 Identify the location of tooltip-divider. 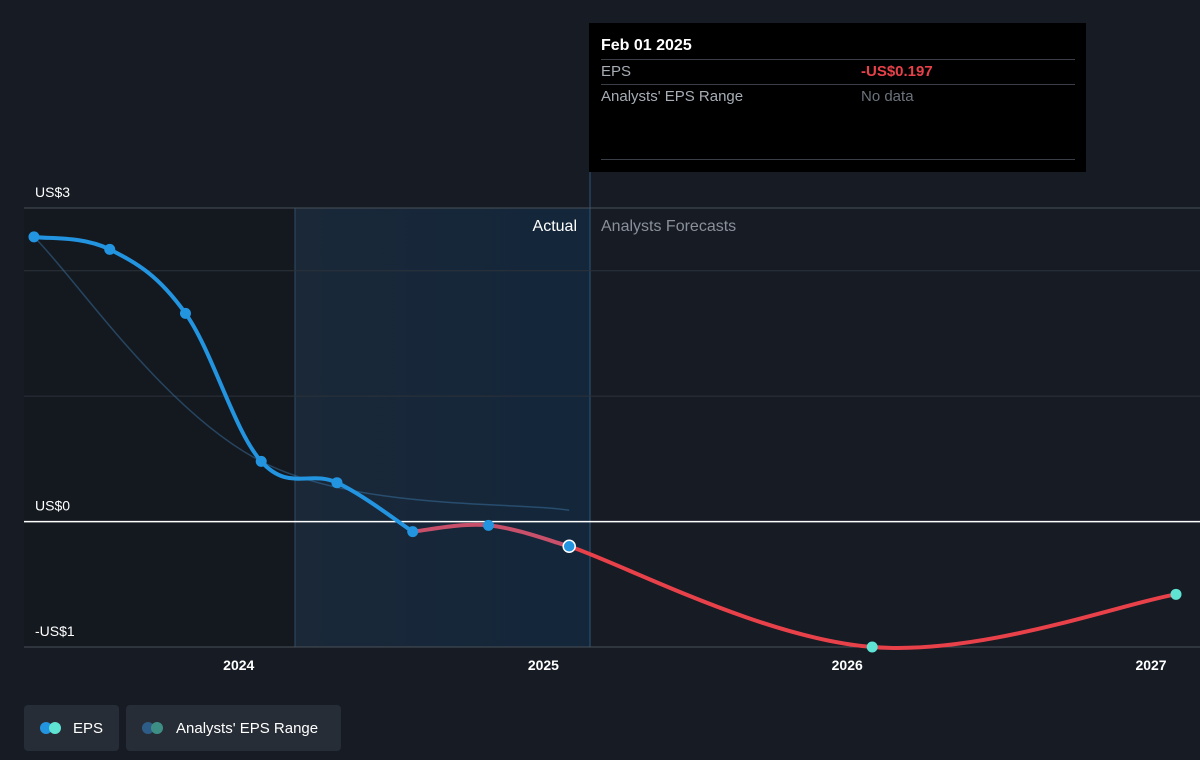
(838, 159).